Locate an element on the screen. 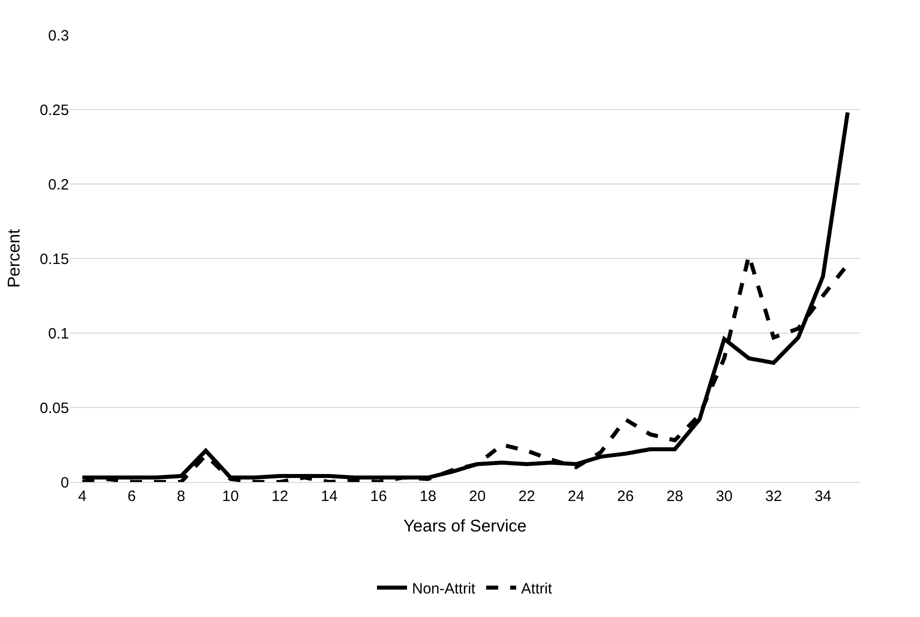 Image resolution: width=920 pixels, height=617 pixels. x-tick-label: 20 is located at coordinates (477, 496).